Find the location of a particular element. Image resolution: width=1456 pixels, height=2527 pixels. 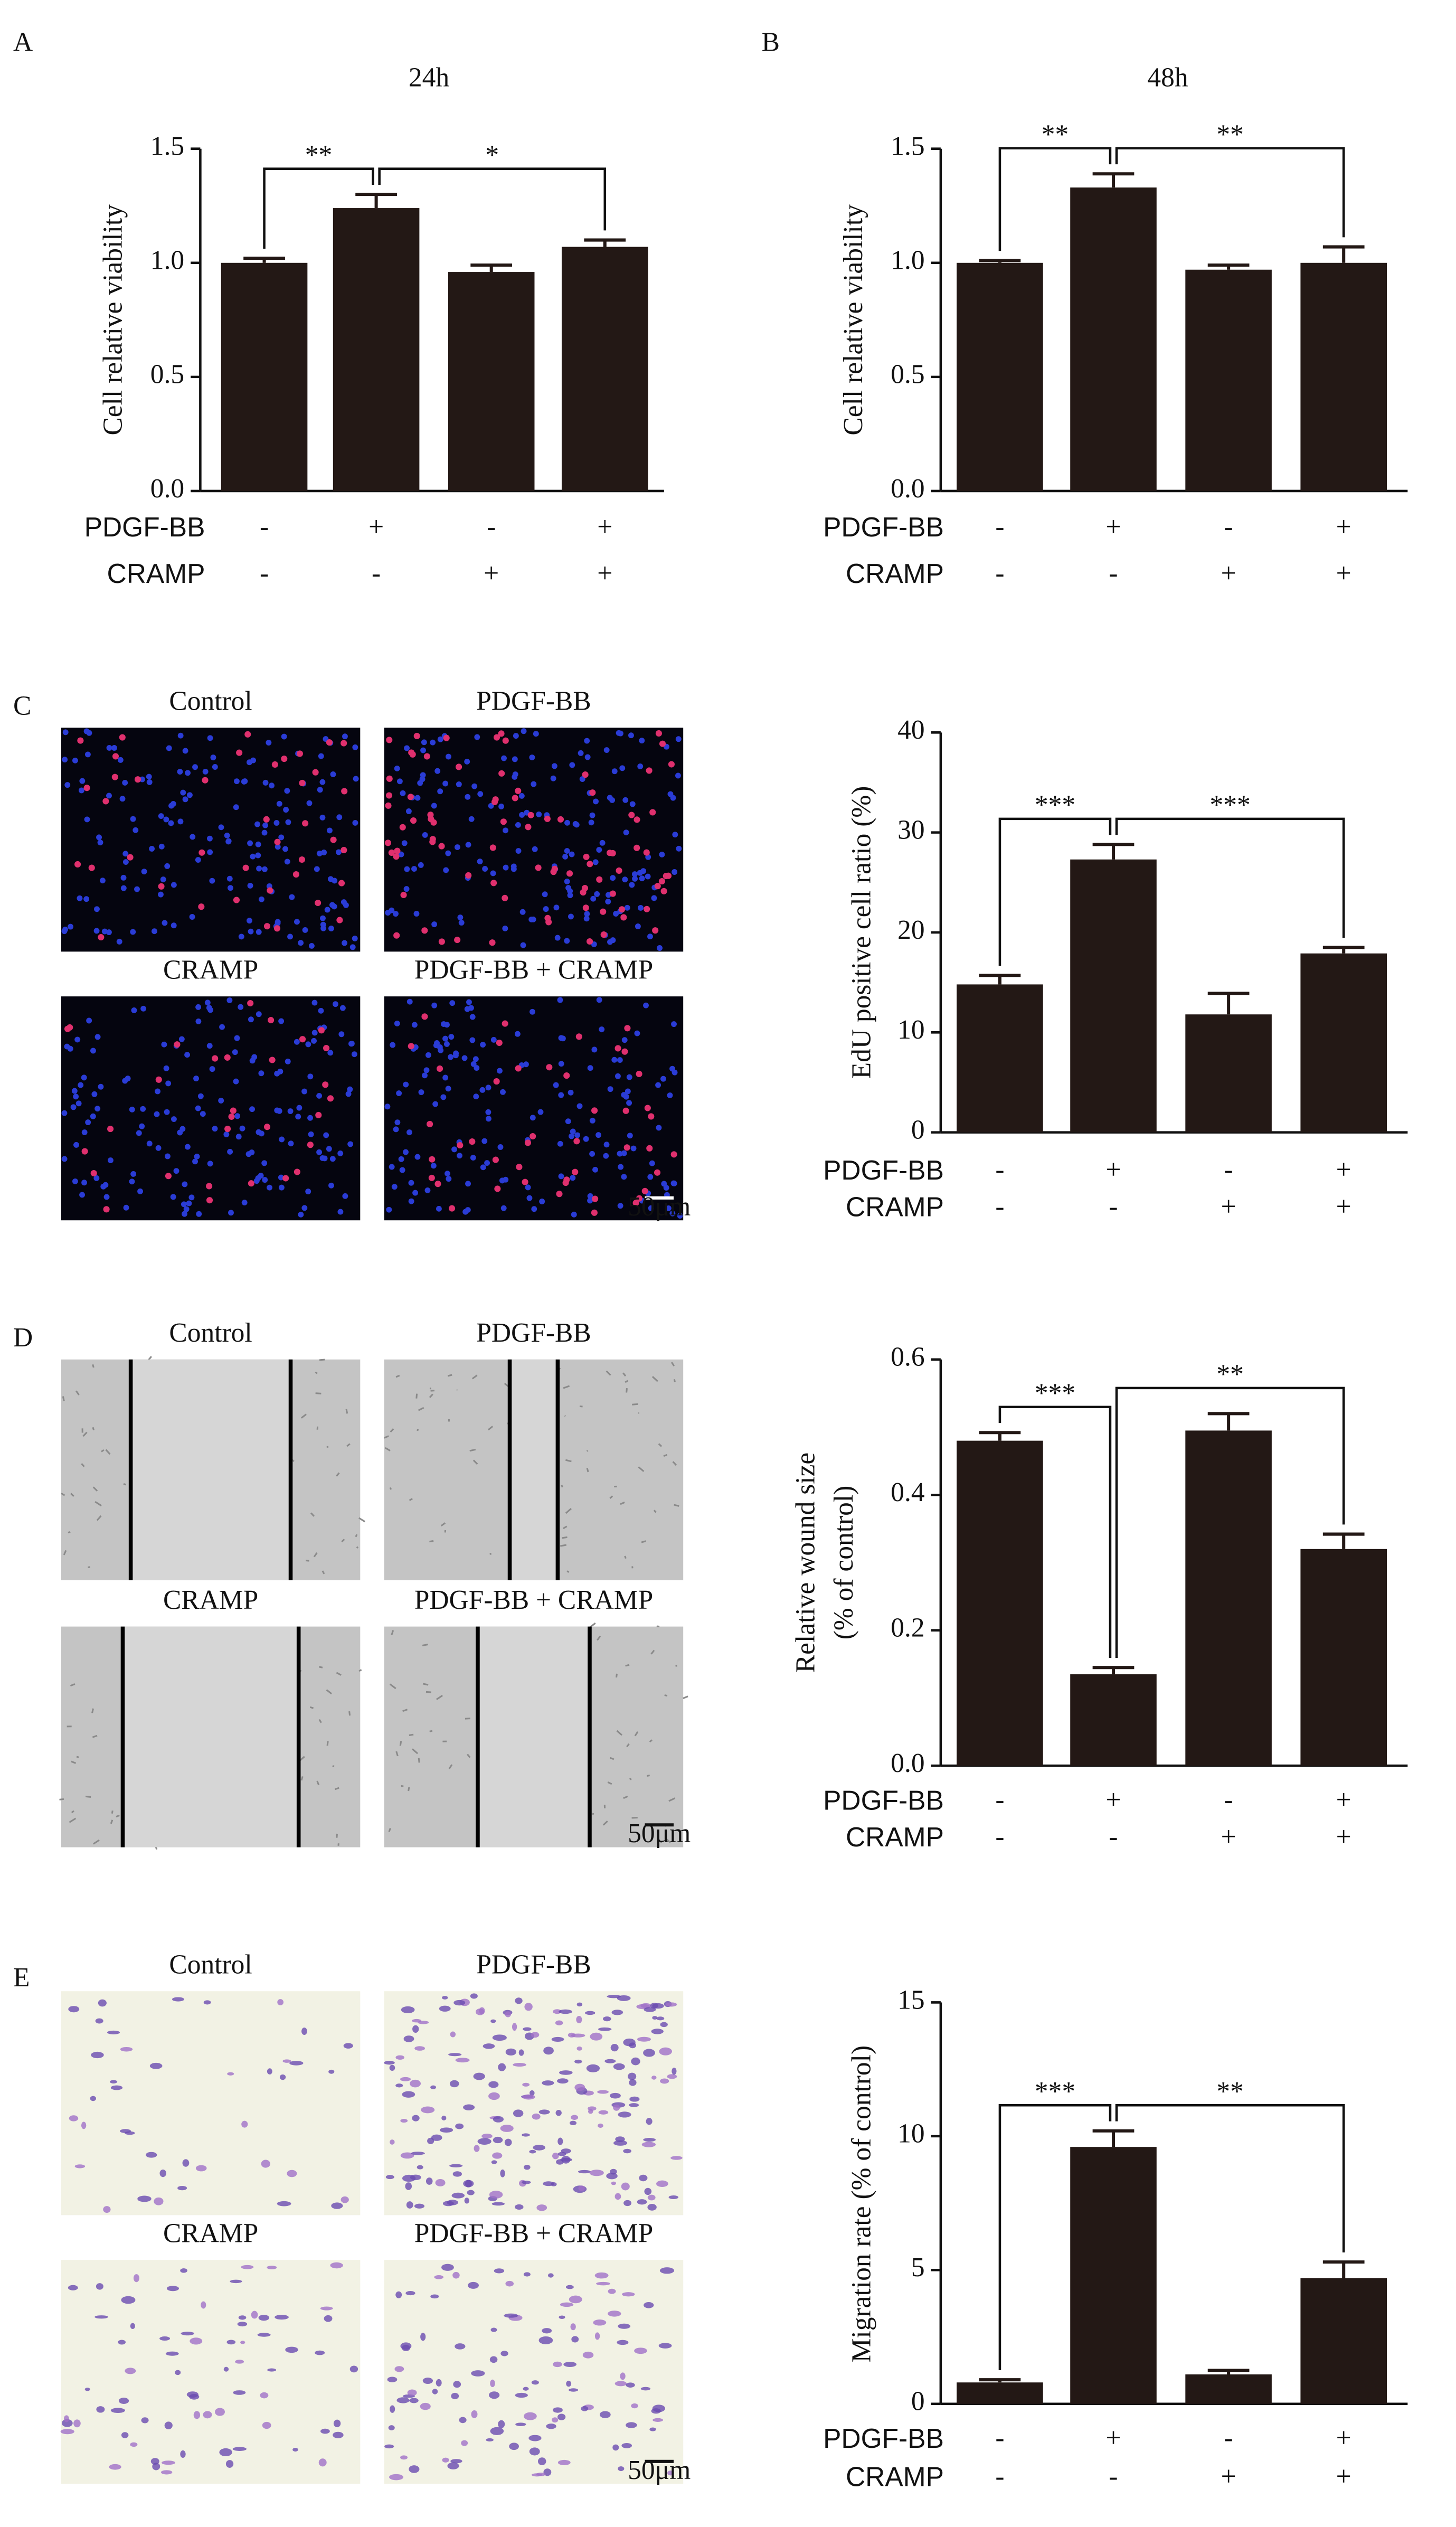

y-tick-label: 0.6 is located at coordinates (908, 1357).